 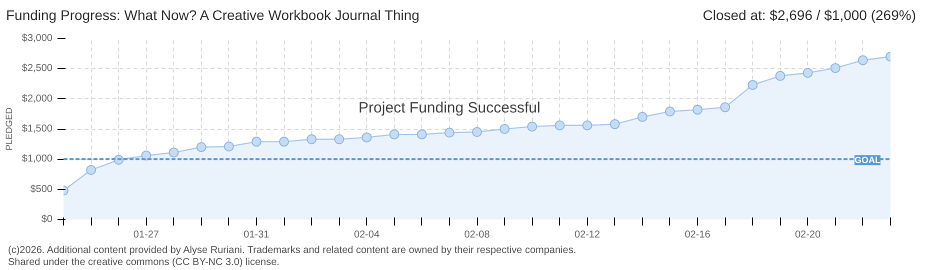 What do you see at coordinates (587, 235) in the screenshot?
I see `x-tick-label: 02-12` at bounding box center [587, 235].